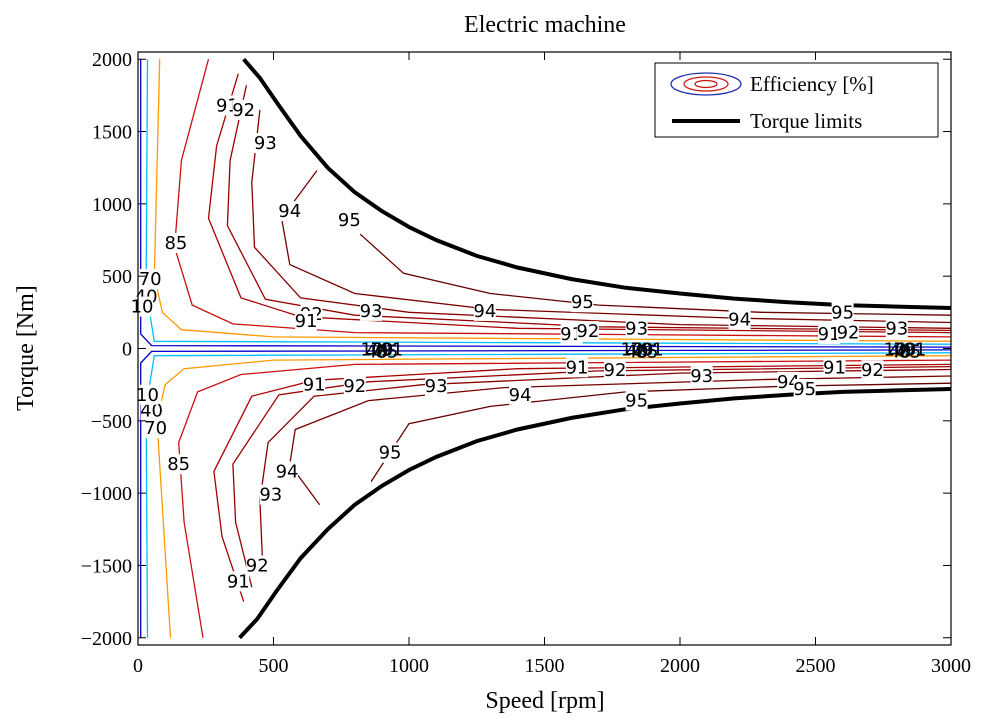 This screenshot has width=985, height=720. I want to click on x-axis-label: Speed [rpm], so click(544, 701).